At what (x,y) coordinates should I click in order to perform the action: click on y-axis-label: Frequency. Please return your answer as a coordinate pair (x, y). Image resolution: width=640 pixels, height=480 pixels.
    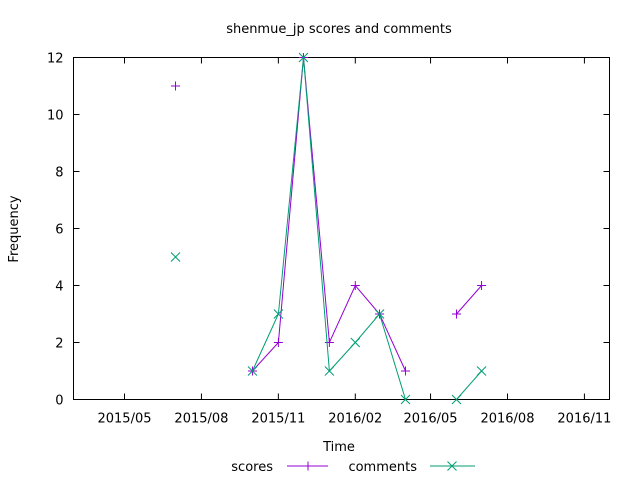
    Looking at the image, I should click on (14, 228).